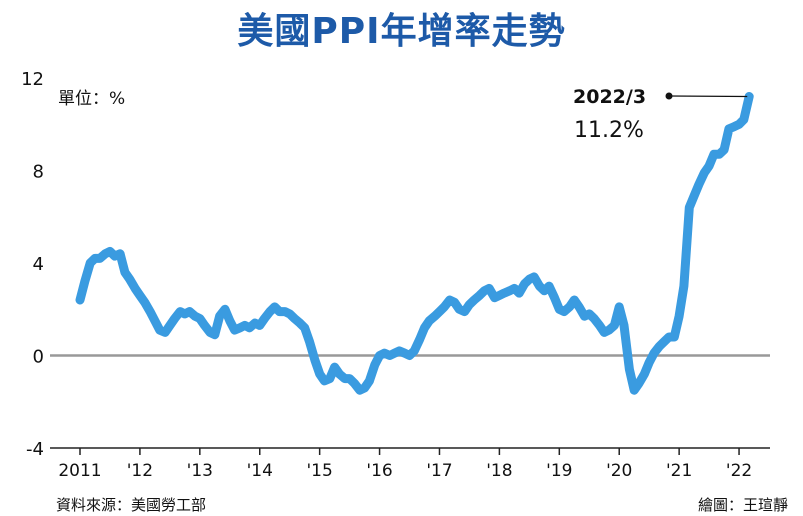  Describe the element at coordinates (739, 471) in the screenshot. I see `x-tick-label: '22` at that location.